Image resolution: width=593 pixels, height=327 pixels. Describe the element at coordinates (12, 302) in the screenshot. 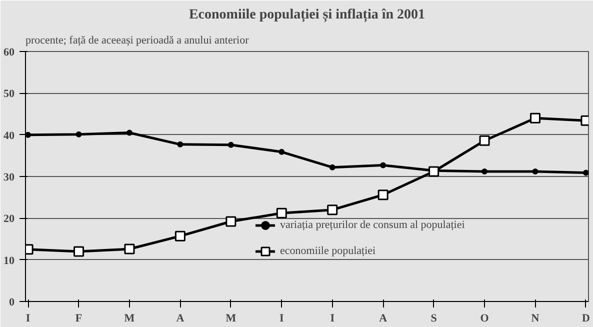

I see `y-tick-label: 0` at that location.